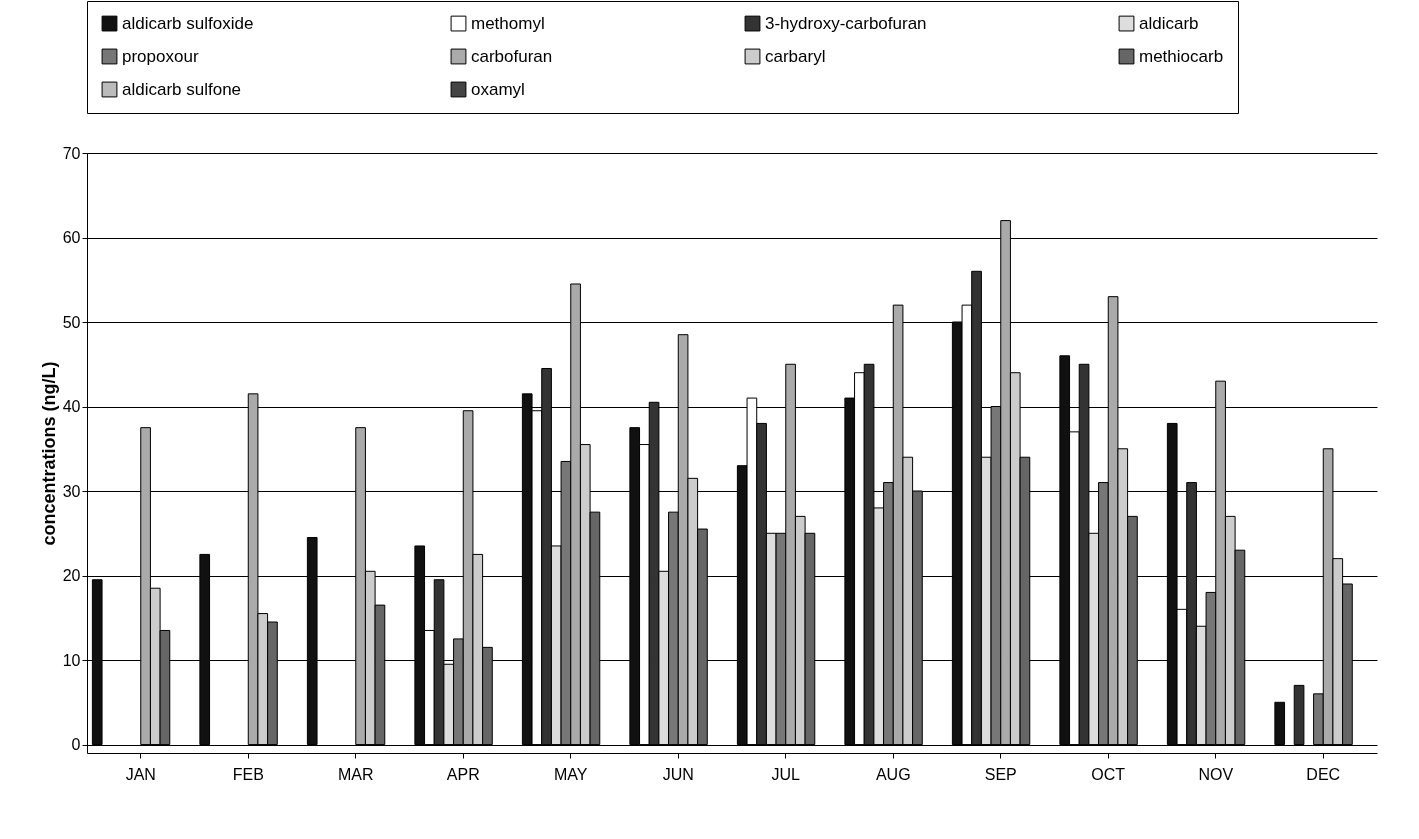  Describe the element at coordinates (893, 774) in the screenshot. I see `x-tick-label: AUG` at that location.